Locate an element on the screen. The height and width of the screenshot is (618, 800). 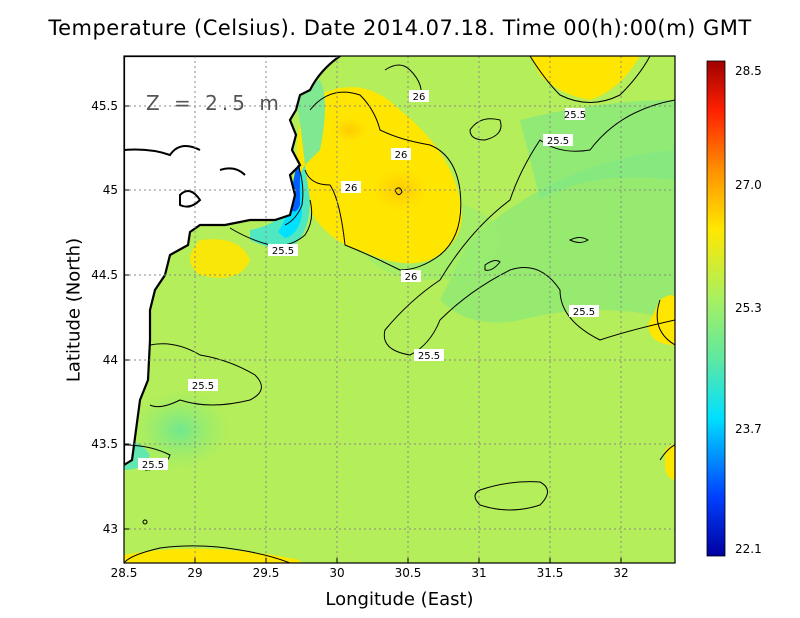
x-tick-label: 28.5 is located at coordinates (124, 573).